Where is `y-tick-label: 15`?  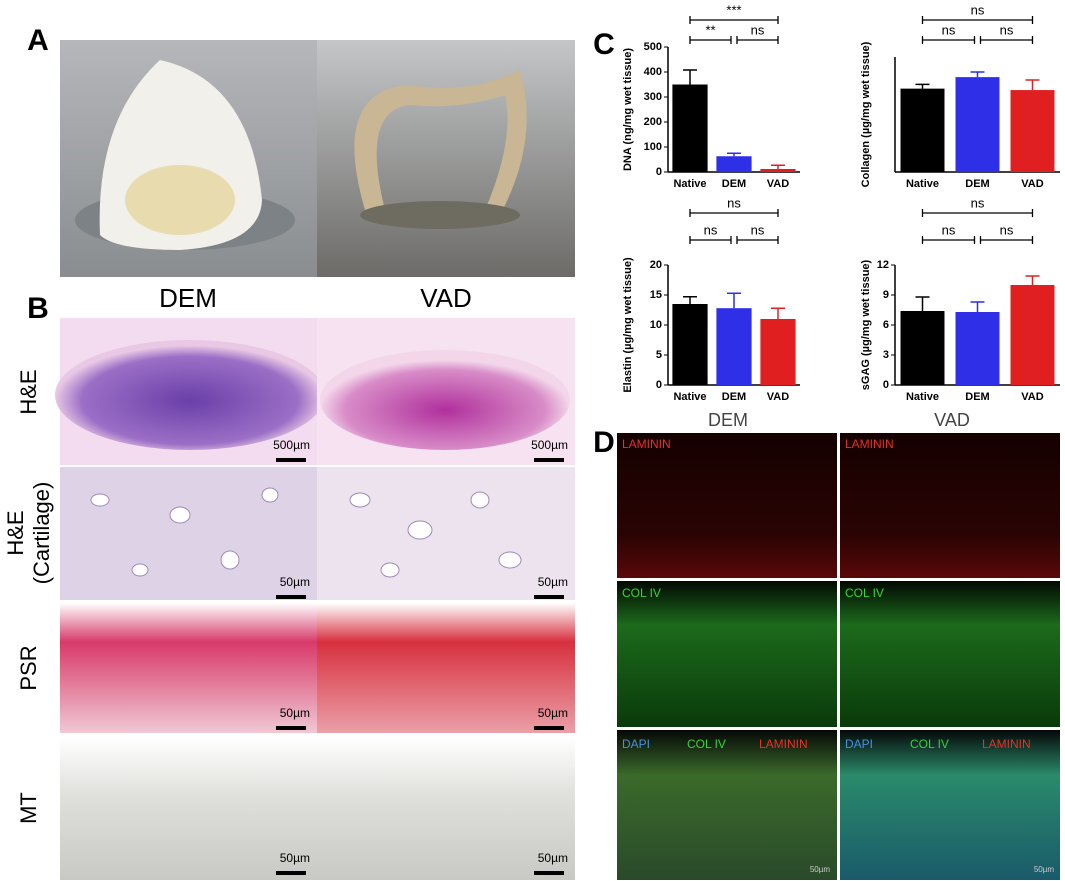
y-tick-label: 15 is located at coordinates (656, 295).